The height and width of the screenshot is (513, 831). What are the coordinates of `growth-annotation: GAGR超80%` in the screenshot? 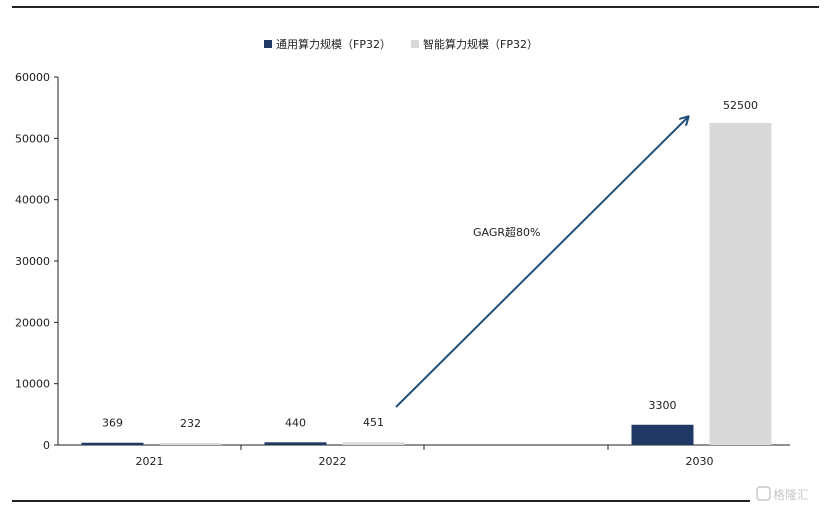 It's located at (506, 232).